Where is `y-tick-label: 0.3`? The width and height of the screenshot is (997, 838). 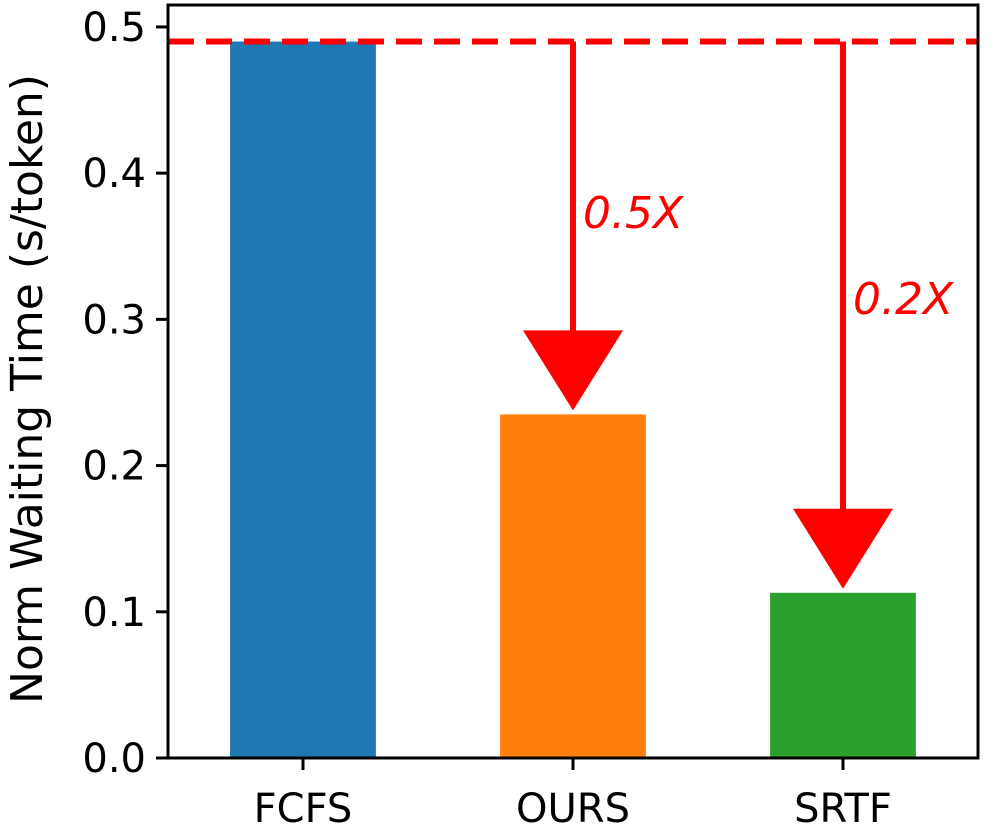
y-tick-label: 0.3 is located at coordinates (114, 320).